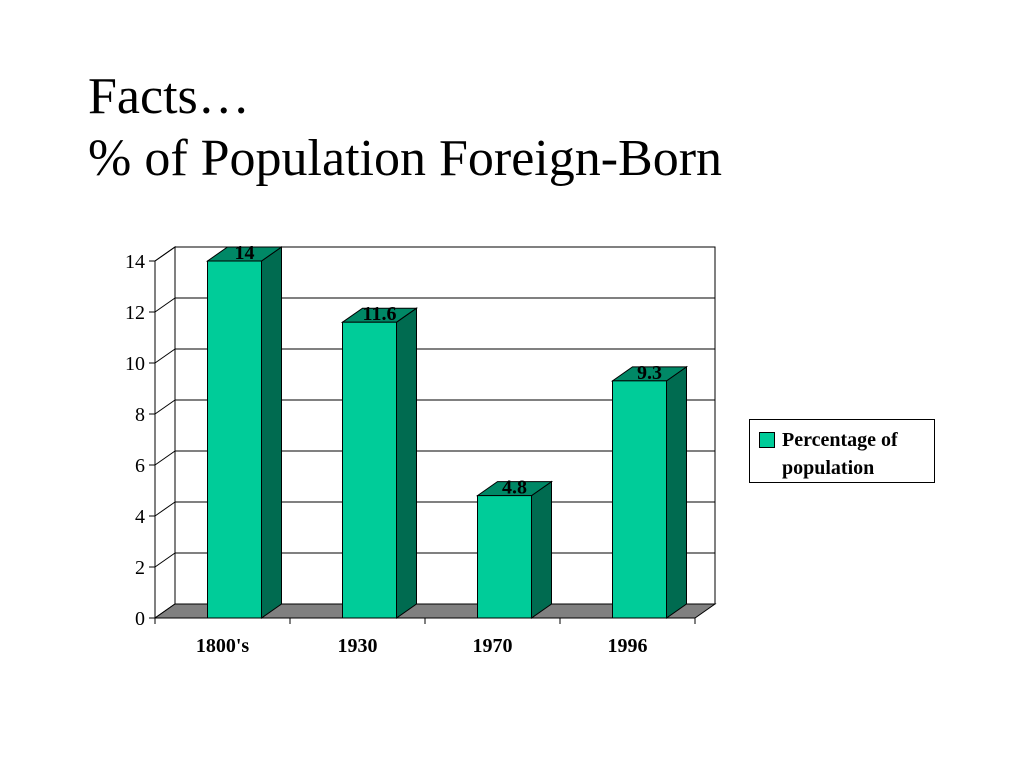  Describe the element at coordinates (628, 646) in the screenshot. I see `x-tick-label: 1996` at that location.